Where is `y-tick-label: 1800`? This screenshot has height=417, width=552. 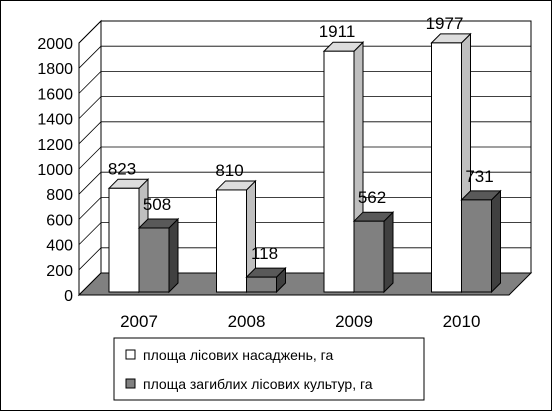 y-tick-label: 1800 is located at coordinates (55, 69).